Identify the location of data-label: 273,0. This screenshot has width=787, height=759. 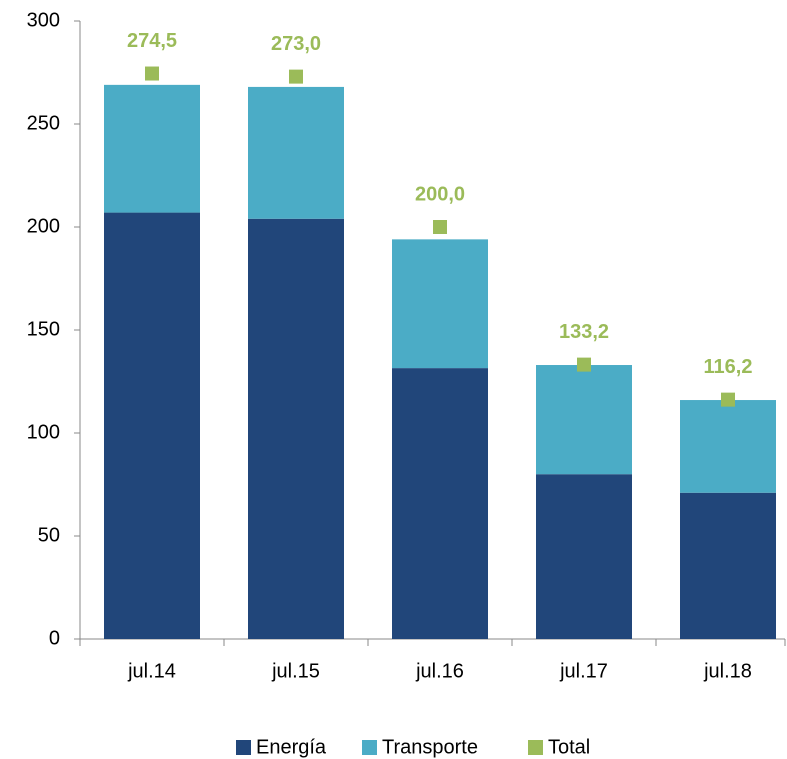
(296, 44).